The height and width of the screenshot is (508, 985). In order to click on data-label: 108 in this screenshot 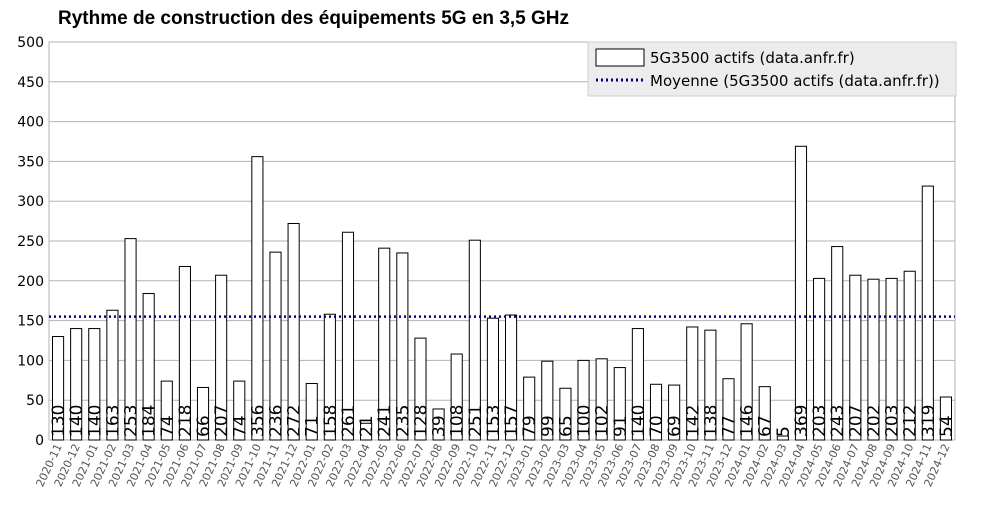, I will do `click(458, 421)`.